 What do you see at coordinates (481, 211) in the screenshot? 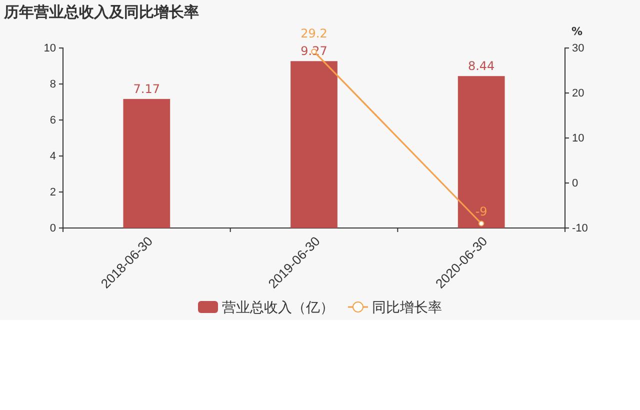
I see `data-label: -9` at bounding box center [481, 211].